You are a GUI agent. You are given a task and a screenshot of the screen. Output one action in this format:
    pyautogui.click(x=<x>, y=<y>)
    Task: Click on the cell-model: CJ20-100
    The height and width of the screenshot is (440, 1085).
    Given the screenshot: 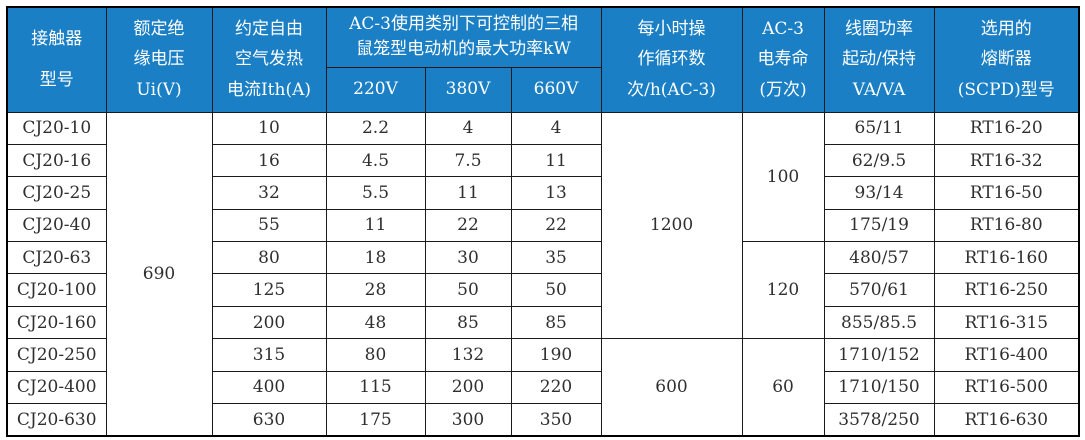 What is the action you would take?
    pyautogui.click(x=56, y=290)
    